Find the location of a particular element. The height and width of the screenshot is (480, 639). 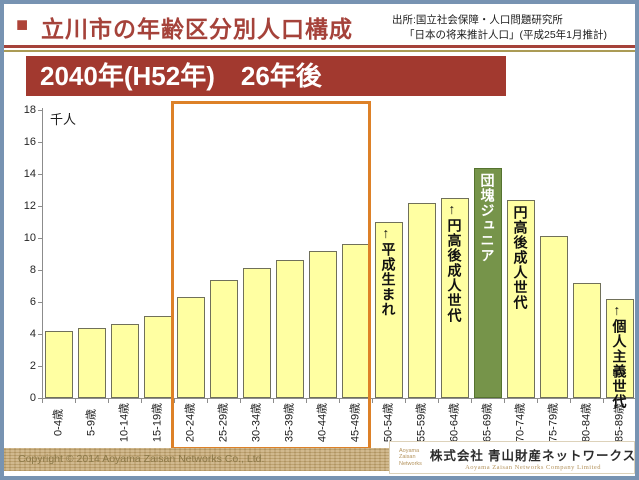

x-axis-category-label: 75-79歳 is located at coordinates (553, 422).